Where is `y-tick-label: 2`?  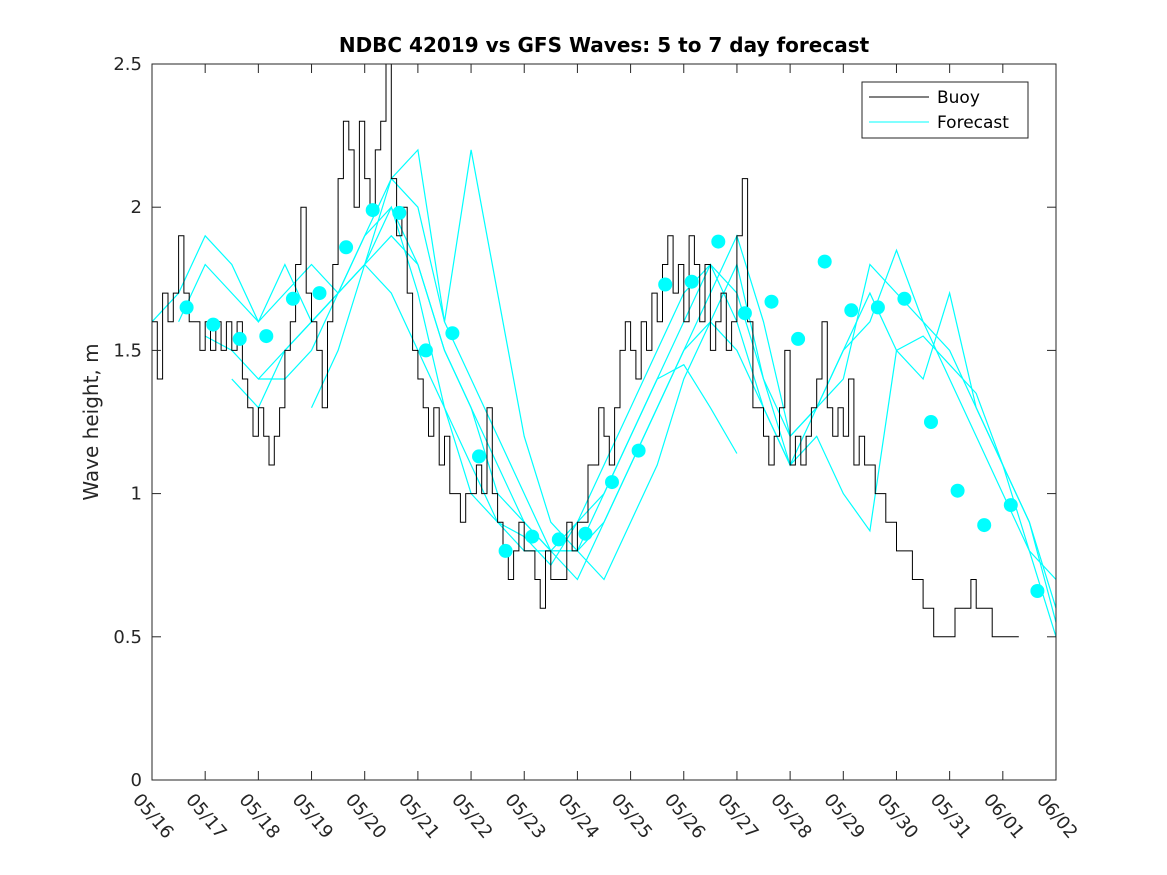 y-tick-label: 2 is located at coordinates (136, 207).